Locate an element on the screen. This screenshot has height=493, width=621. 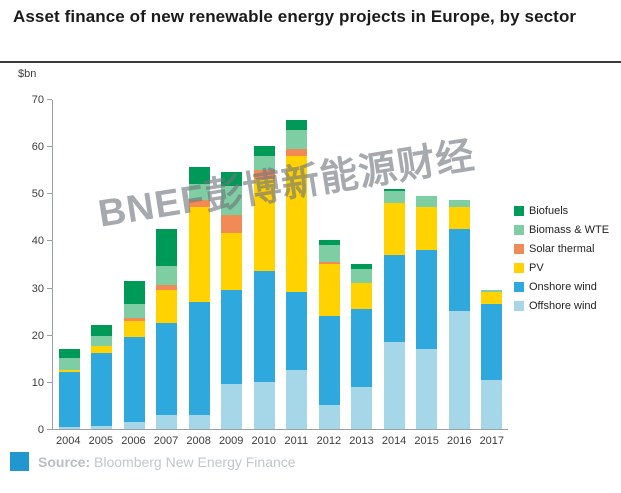
y-tick-label-50: 50 is located at coordinates (37, 194).